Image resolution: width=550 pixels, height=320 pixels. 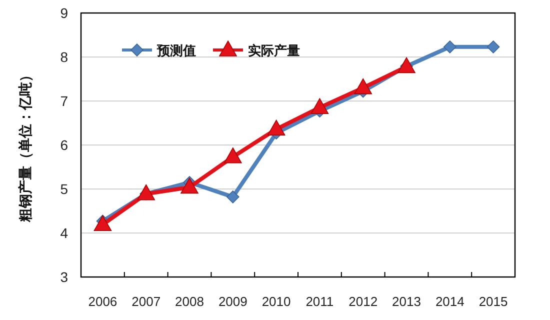 I want to click on y-tick-label: 8, so click(x=64, y=57).